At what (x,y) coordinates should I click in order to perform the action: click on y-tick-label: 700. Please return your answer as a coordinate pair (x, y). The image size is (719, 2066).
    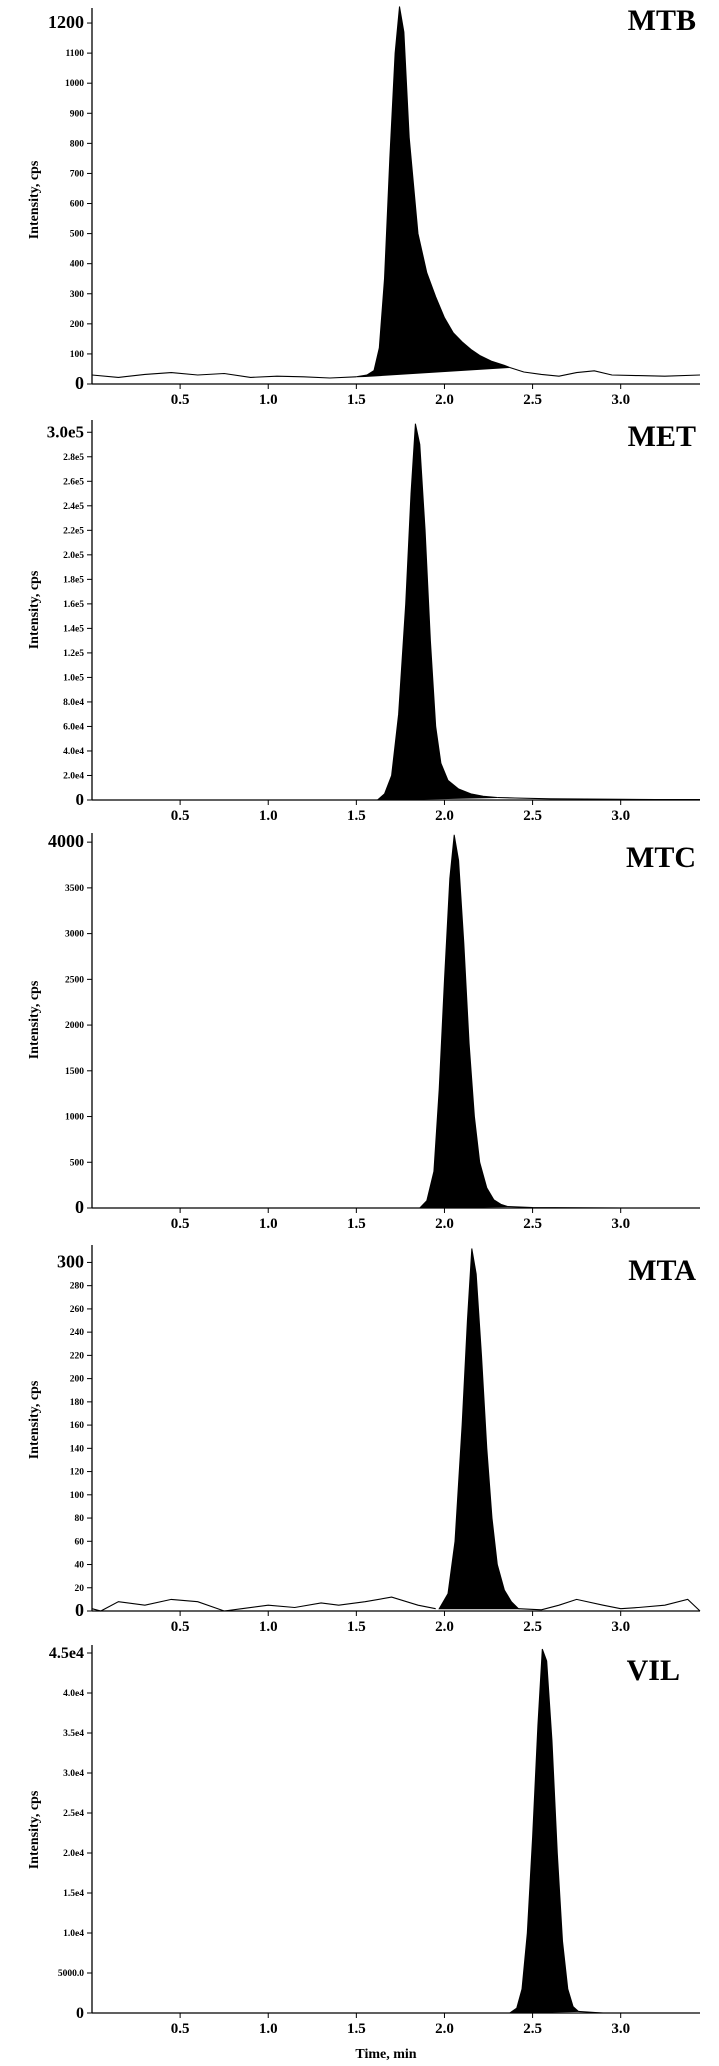
    Looking at the image, I should click on (77, 174).